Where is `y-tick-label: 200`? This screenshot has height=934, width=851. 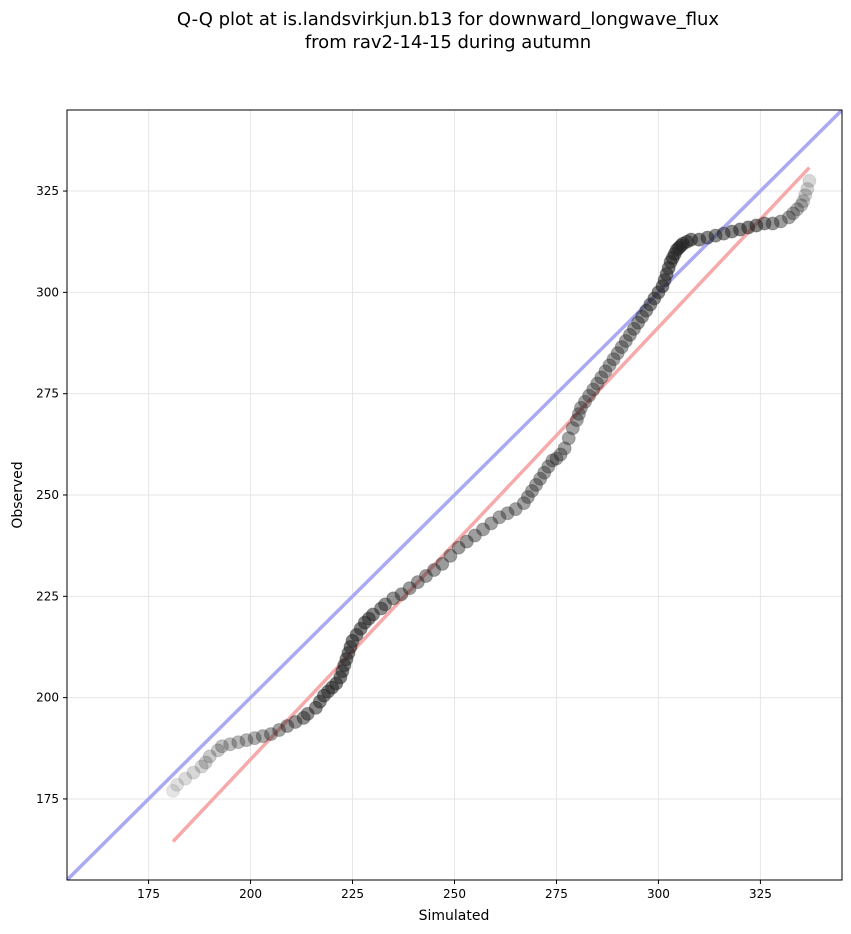
y-tick-label: 200 is located at coordinates (47, 698).